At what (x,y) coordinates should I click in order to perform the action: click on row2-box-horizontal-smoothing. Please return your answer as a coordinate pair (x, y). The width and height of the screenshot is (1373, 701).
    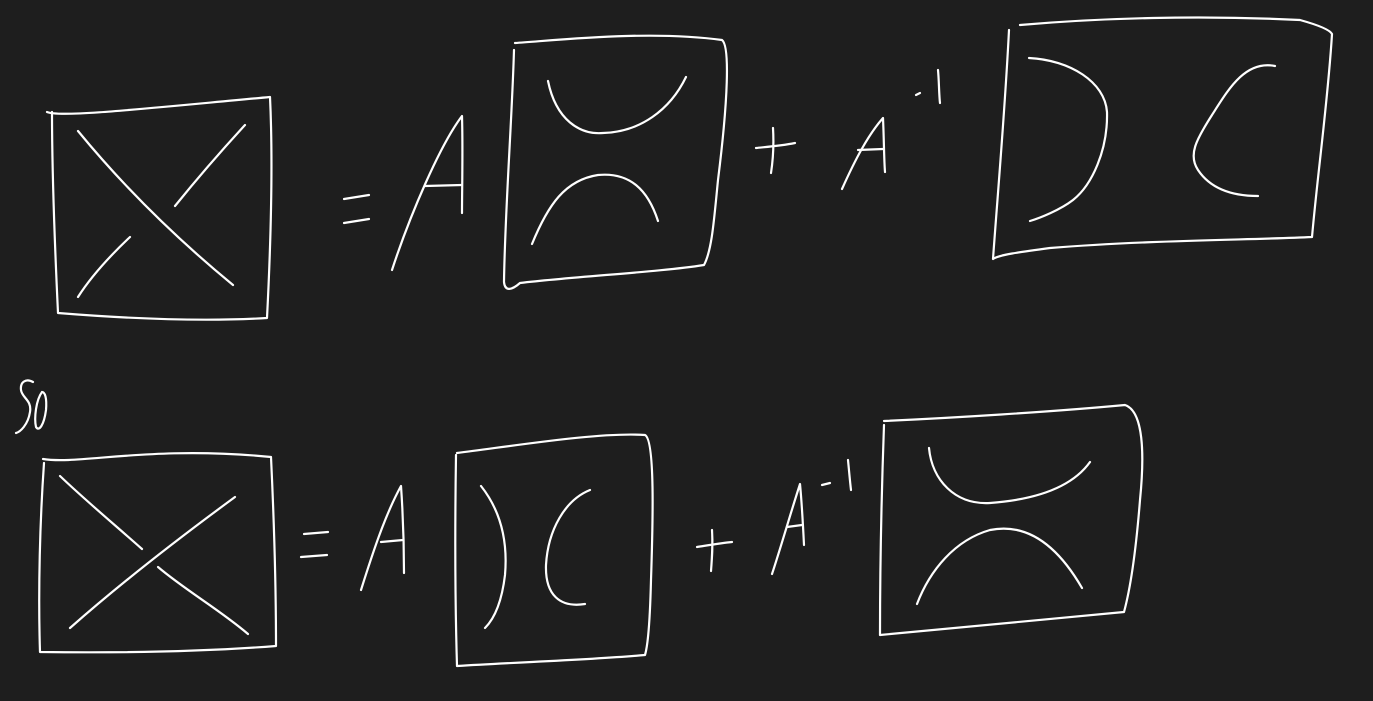
    Looking at the image, I should click on (1011, 520).